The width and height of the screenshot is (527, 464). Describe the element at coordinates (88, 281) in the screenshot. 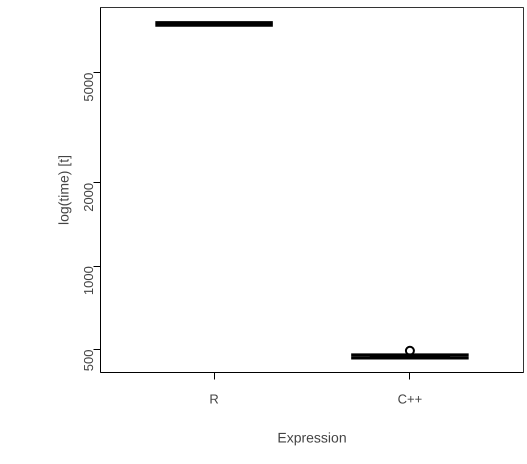

I see `y-tick-label: 1000` at that location.